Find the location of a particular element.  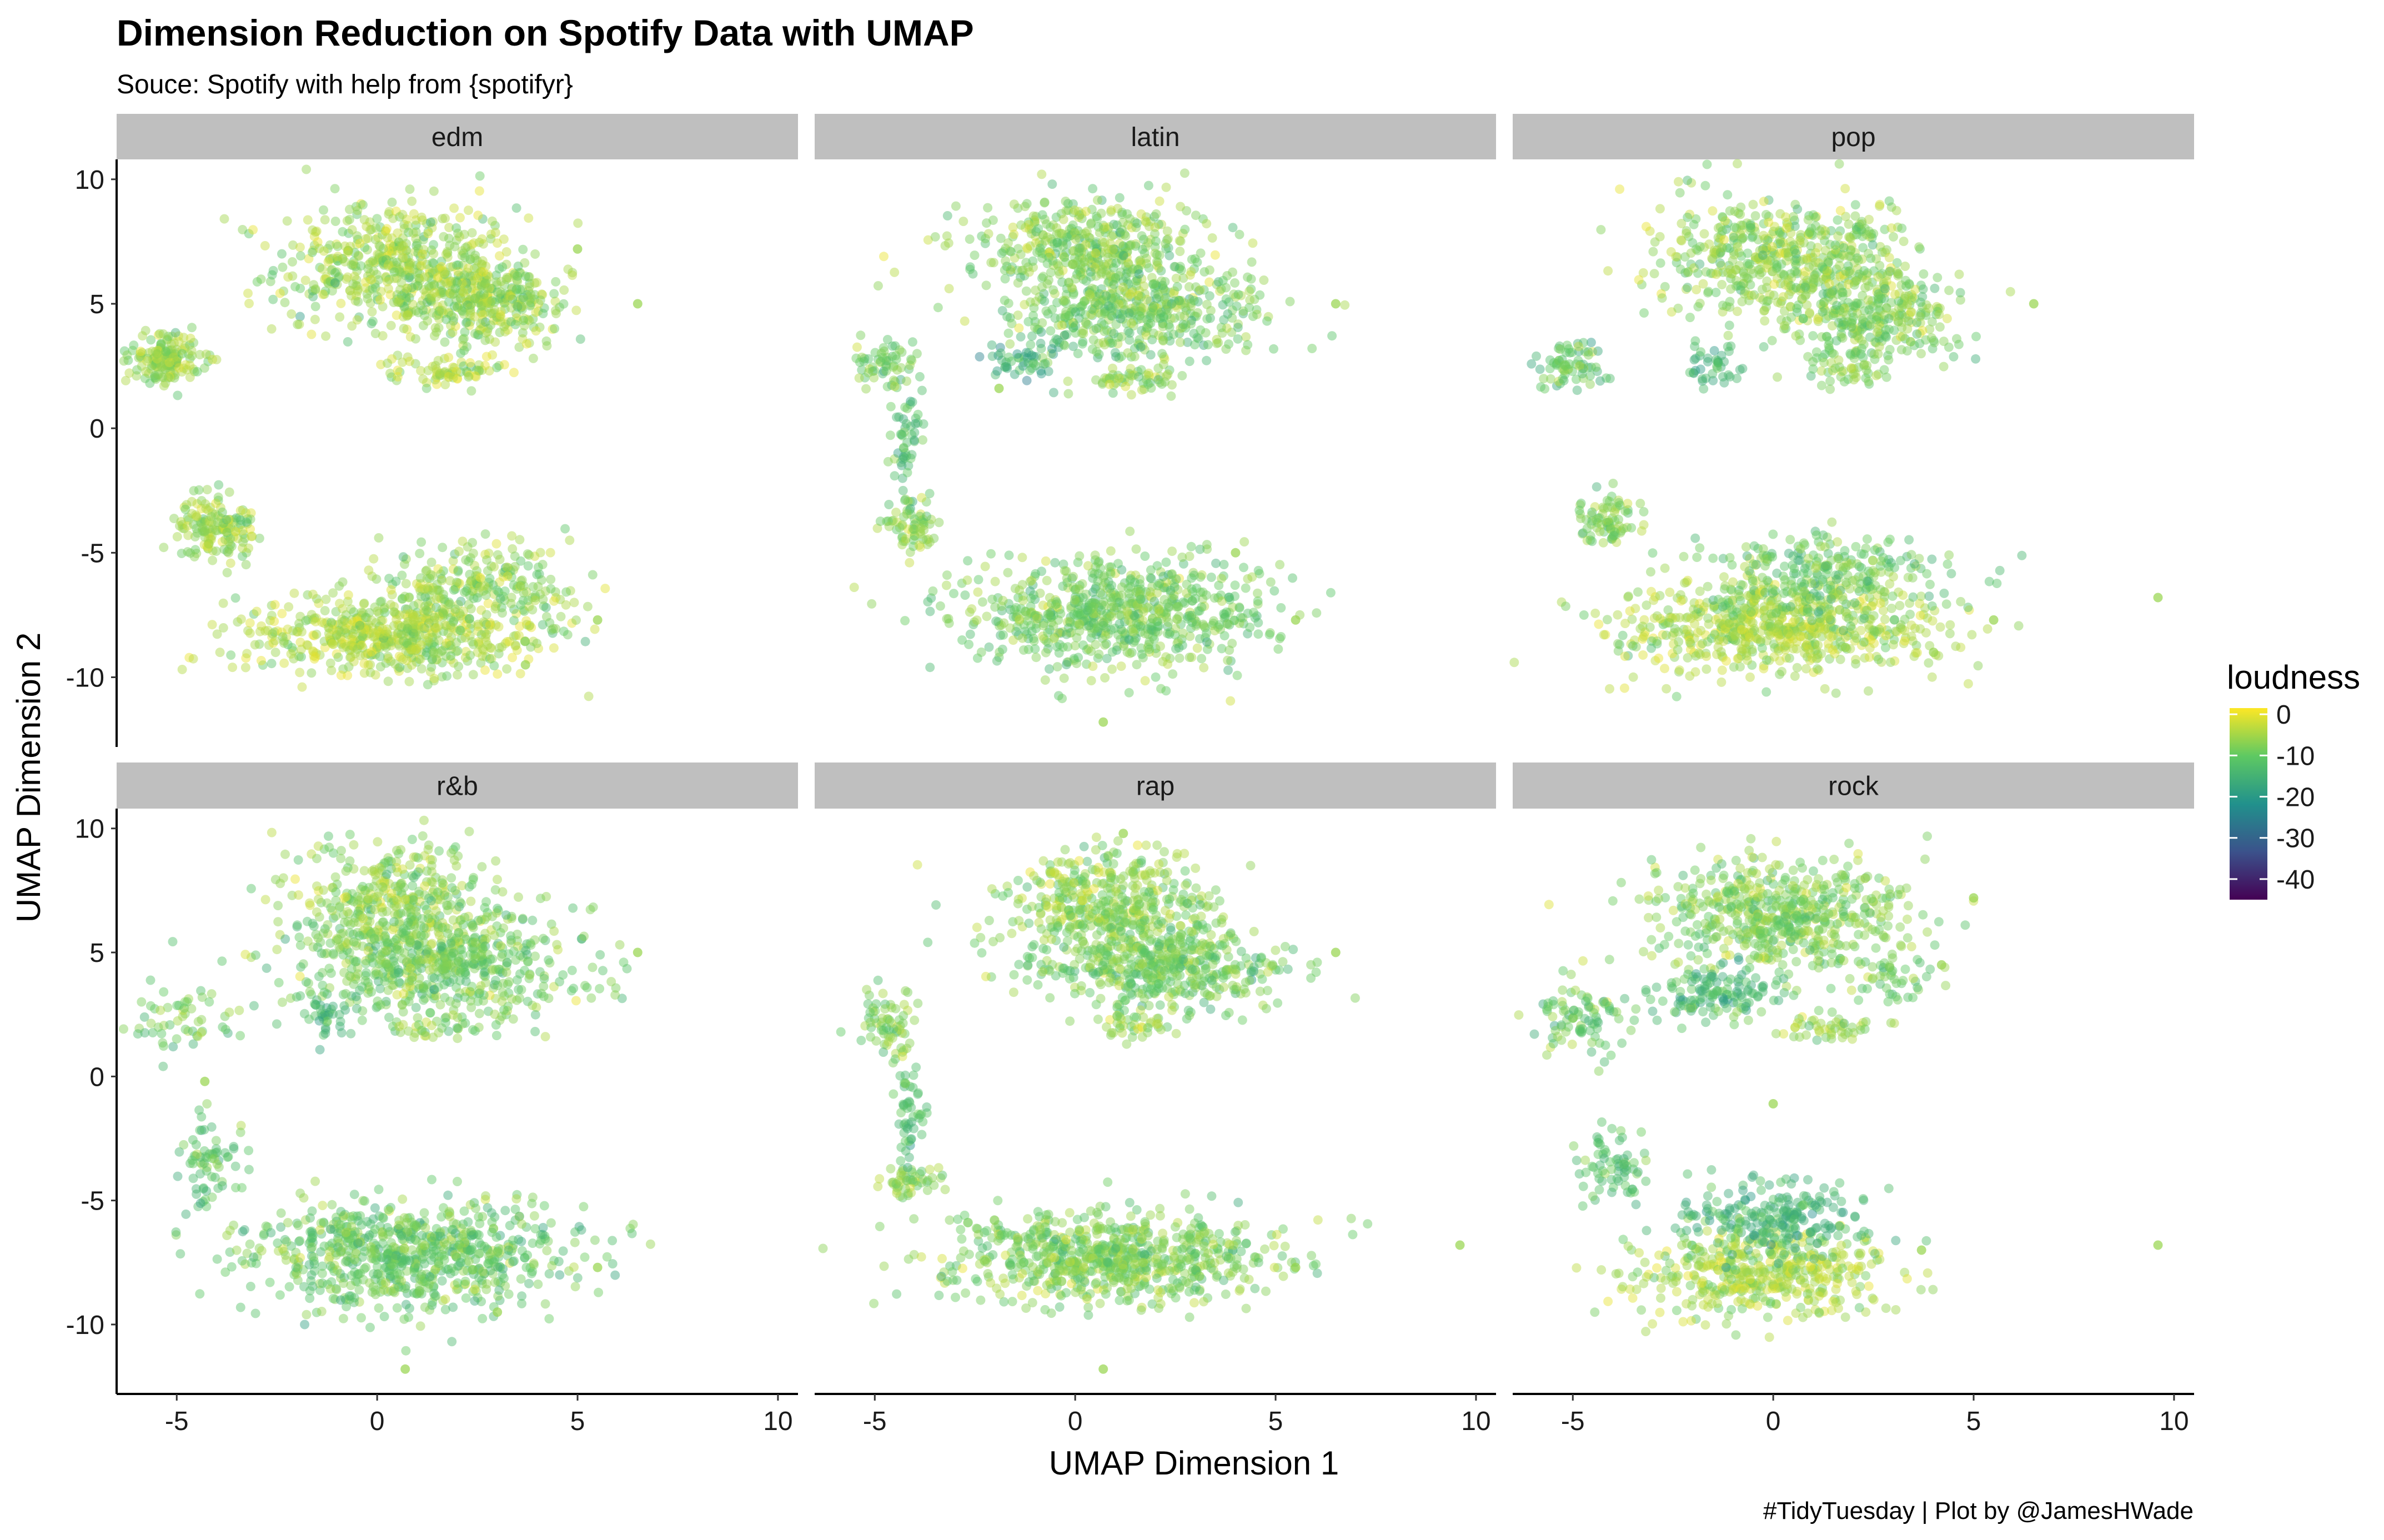

facet-strip-label: latin is located at coordinates (1155, 137).